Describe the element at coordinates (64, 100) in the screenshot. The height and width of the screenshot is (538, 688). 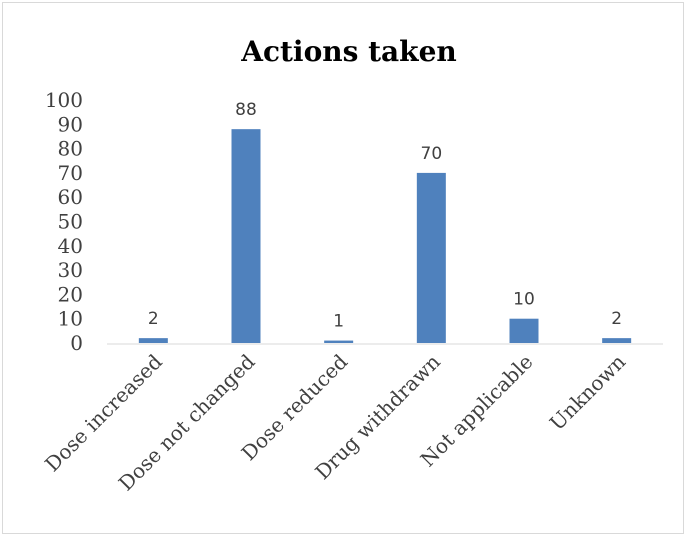
I see `y-tick-label: 100` at that location.